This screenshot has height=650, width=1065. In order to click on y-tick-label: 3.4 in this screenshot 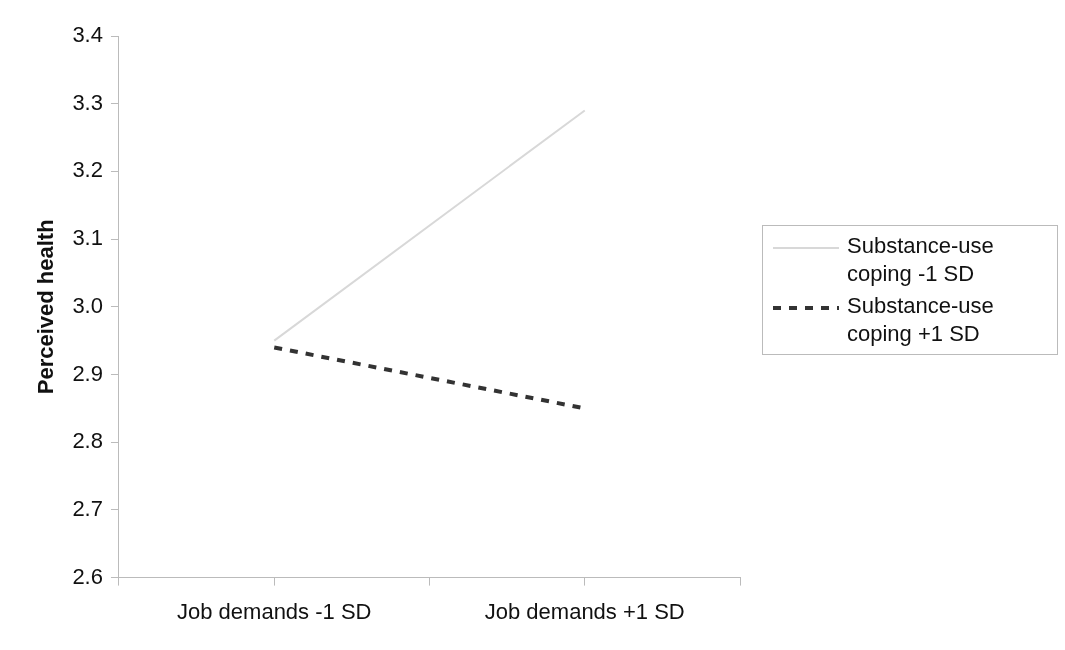, I will do `click(87, 35)`.